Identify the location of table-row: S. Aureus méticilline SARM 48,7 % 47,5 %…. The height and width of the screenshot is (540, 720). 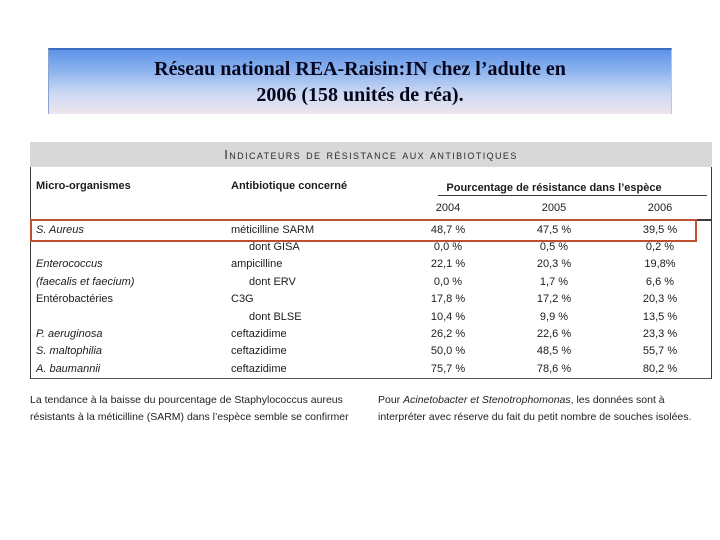
(357, 229).